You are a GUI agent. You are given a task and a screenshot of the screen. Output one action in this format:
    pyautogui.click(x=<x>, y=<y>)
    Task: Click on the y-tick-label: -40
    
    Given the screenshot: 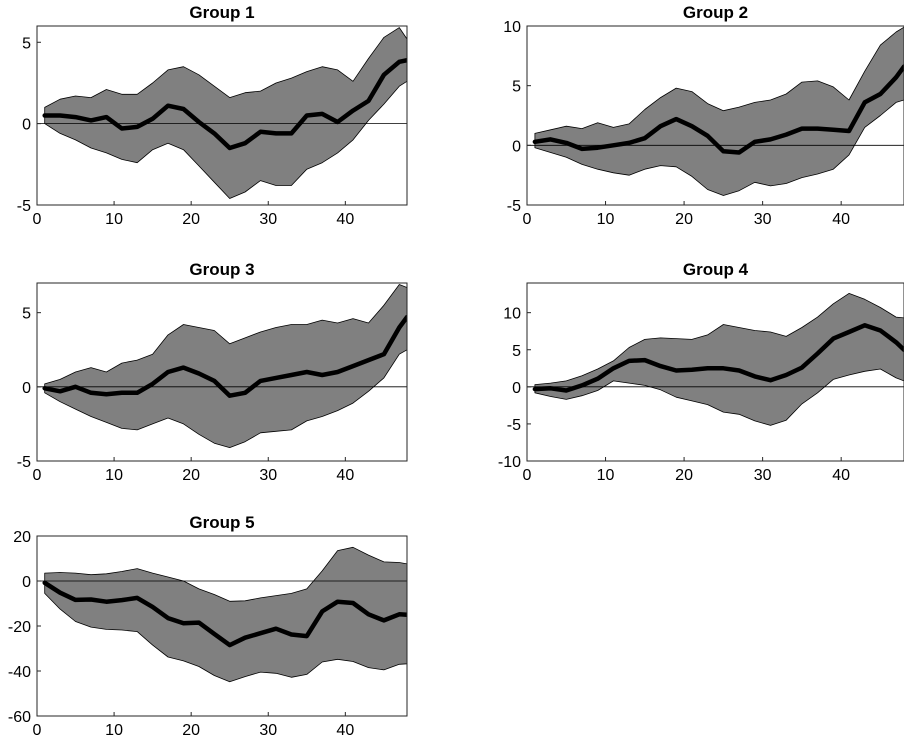 What is the action you would take?
    pyautogui.click(x=19, y=672)
    